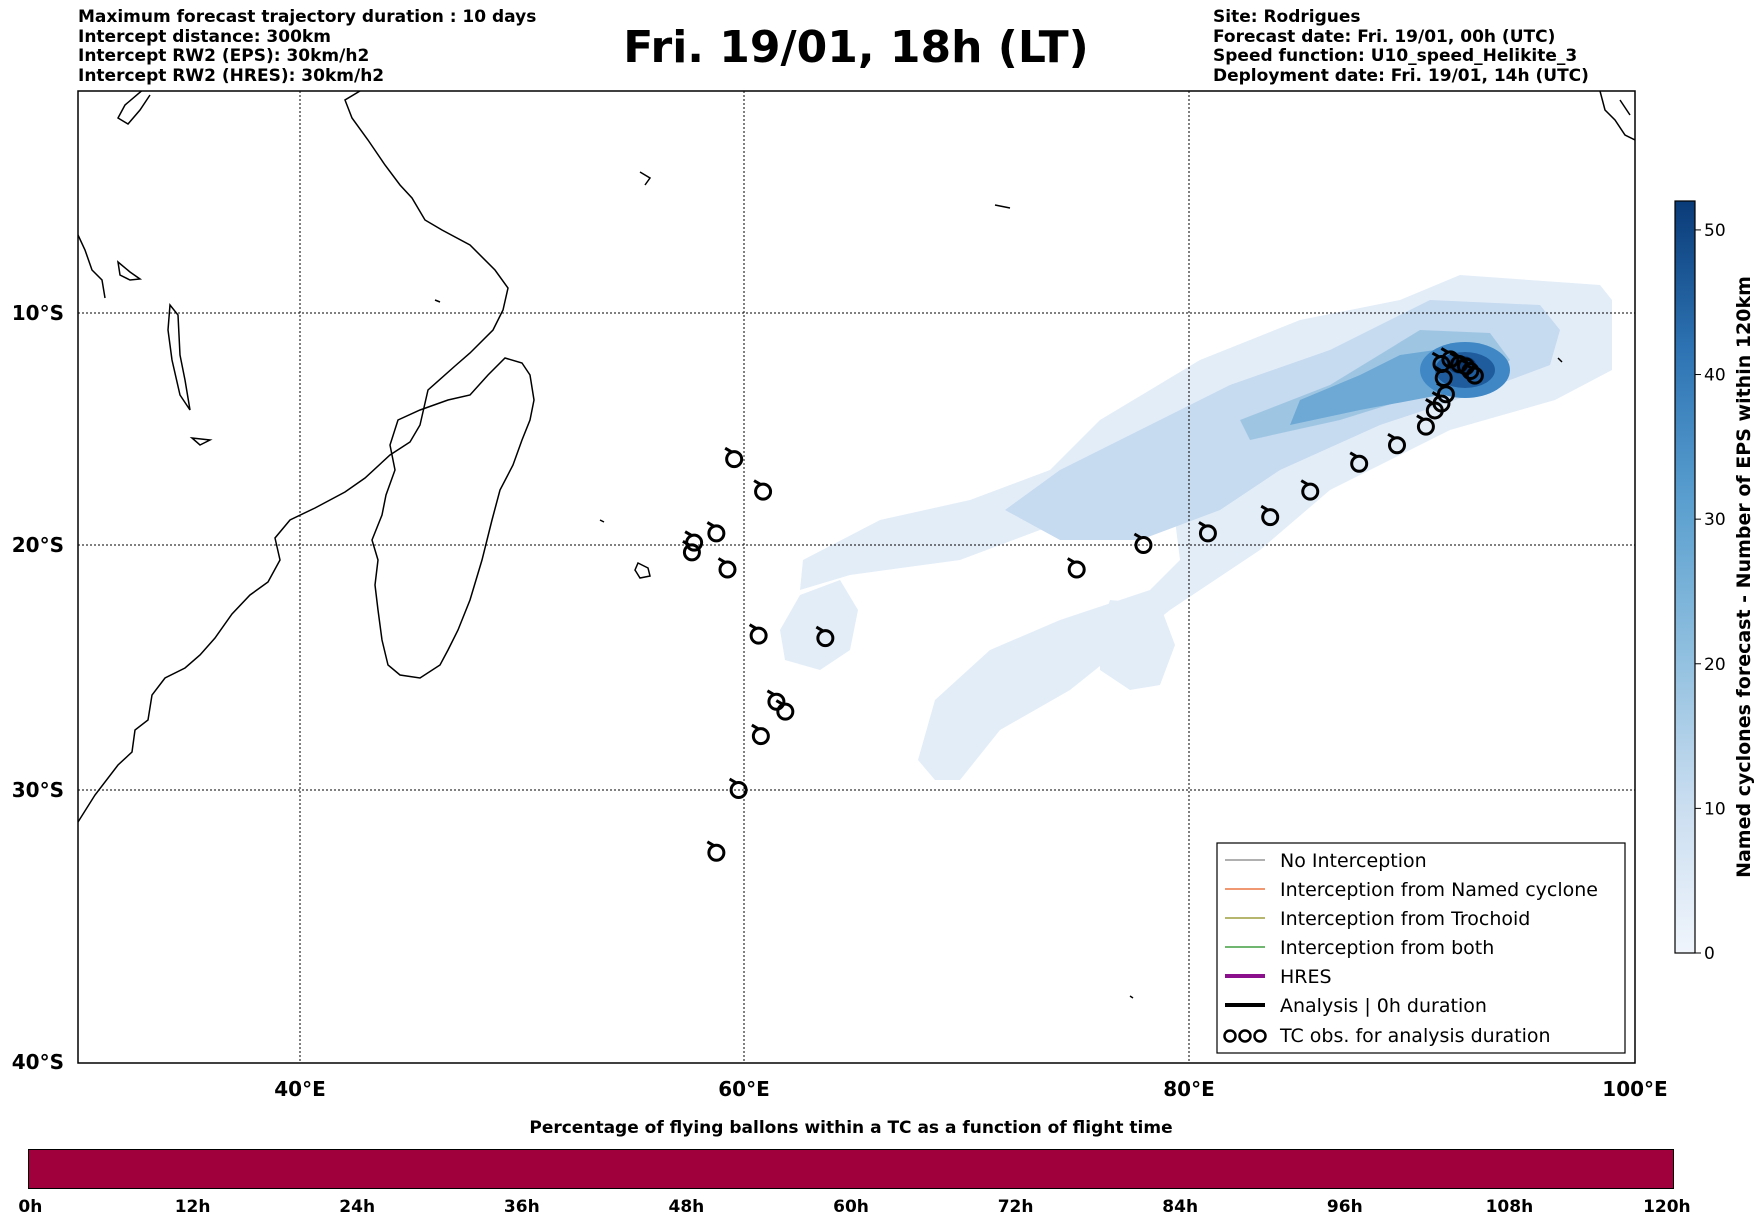 The width and height of the screenshot is (1754, 1223). What do you see at coordinates (1715, 665) in the screenshot?
I see `colorbar-tick-label: 20` at bounding box center [1715, 665].